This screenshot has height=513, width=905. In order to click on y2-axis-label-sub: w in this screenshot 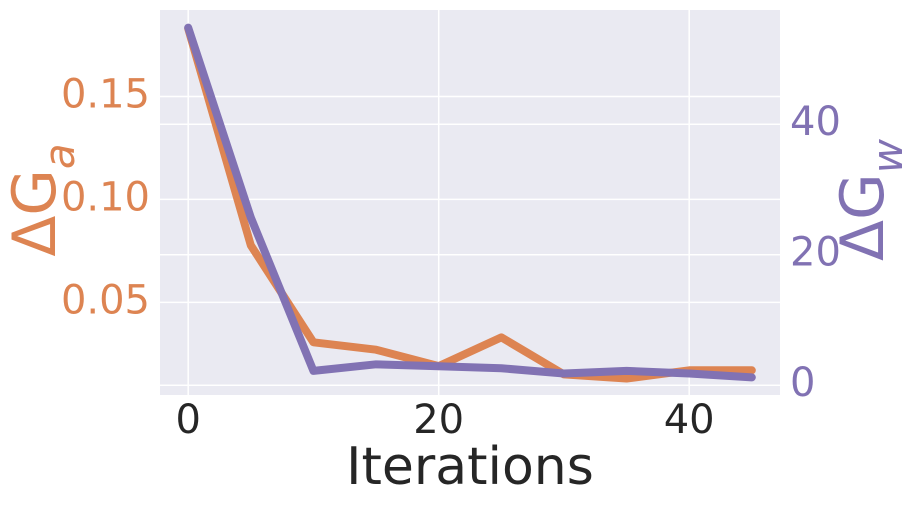, I will do `click(884, 155)`.